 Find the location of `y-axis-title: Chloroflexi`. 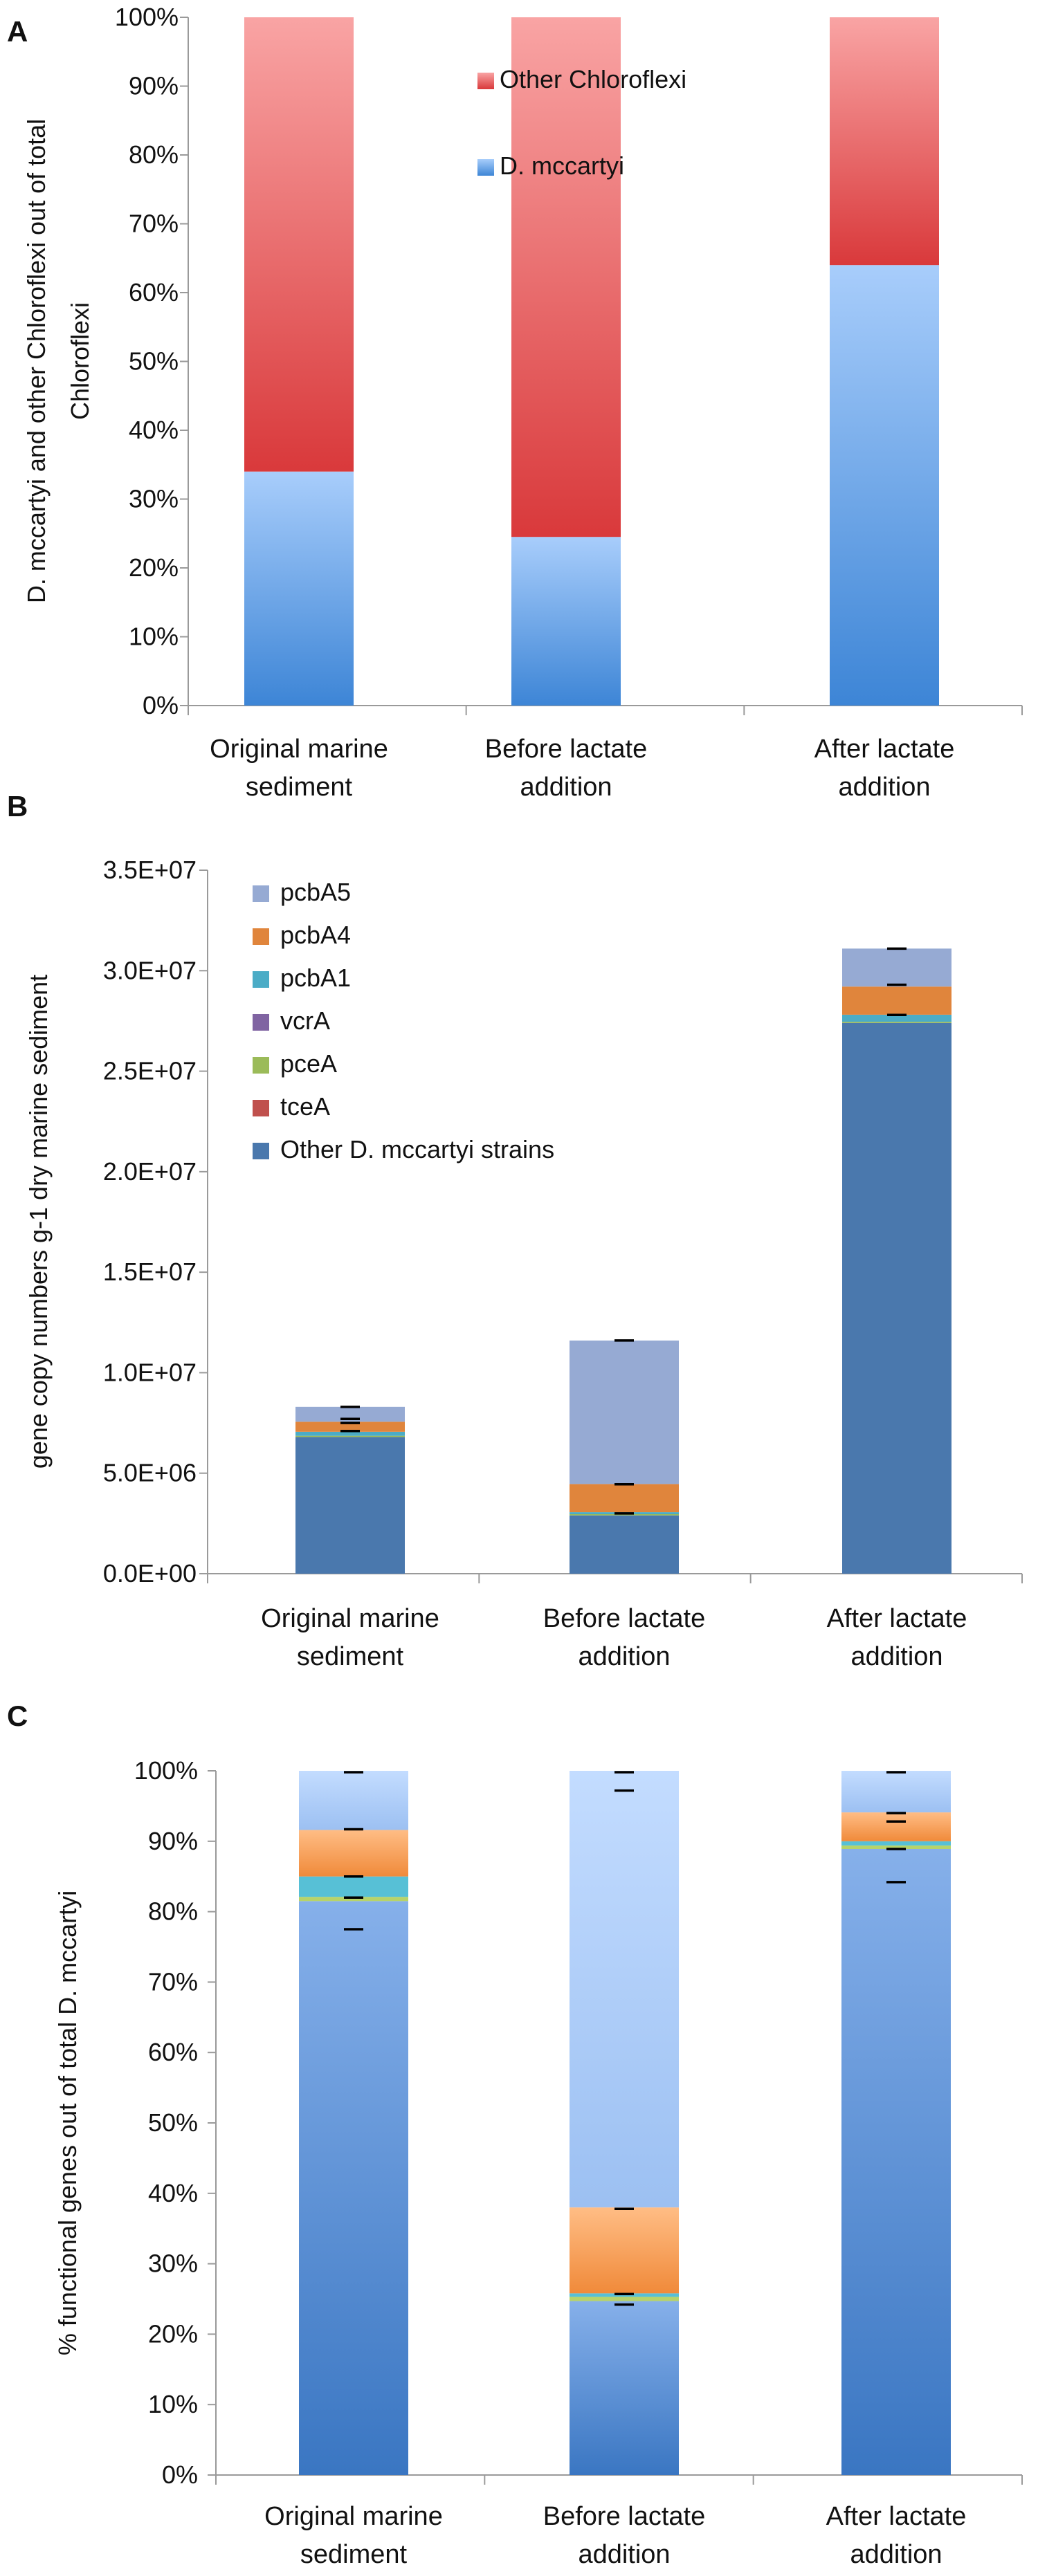

y-axis-title: Chloroflexi is located at coordinates (80, 361).